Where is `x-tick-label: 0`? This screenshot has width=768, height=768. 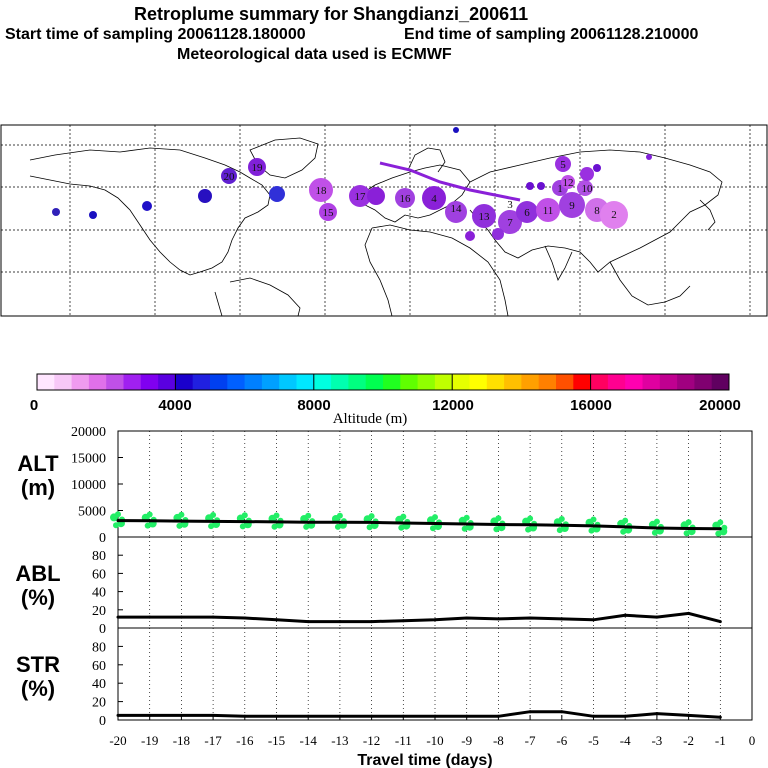 x-tick-label: 0 is located at coordinates (752, 740).